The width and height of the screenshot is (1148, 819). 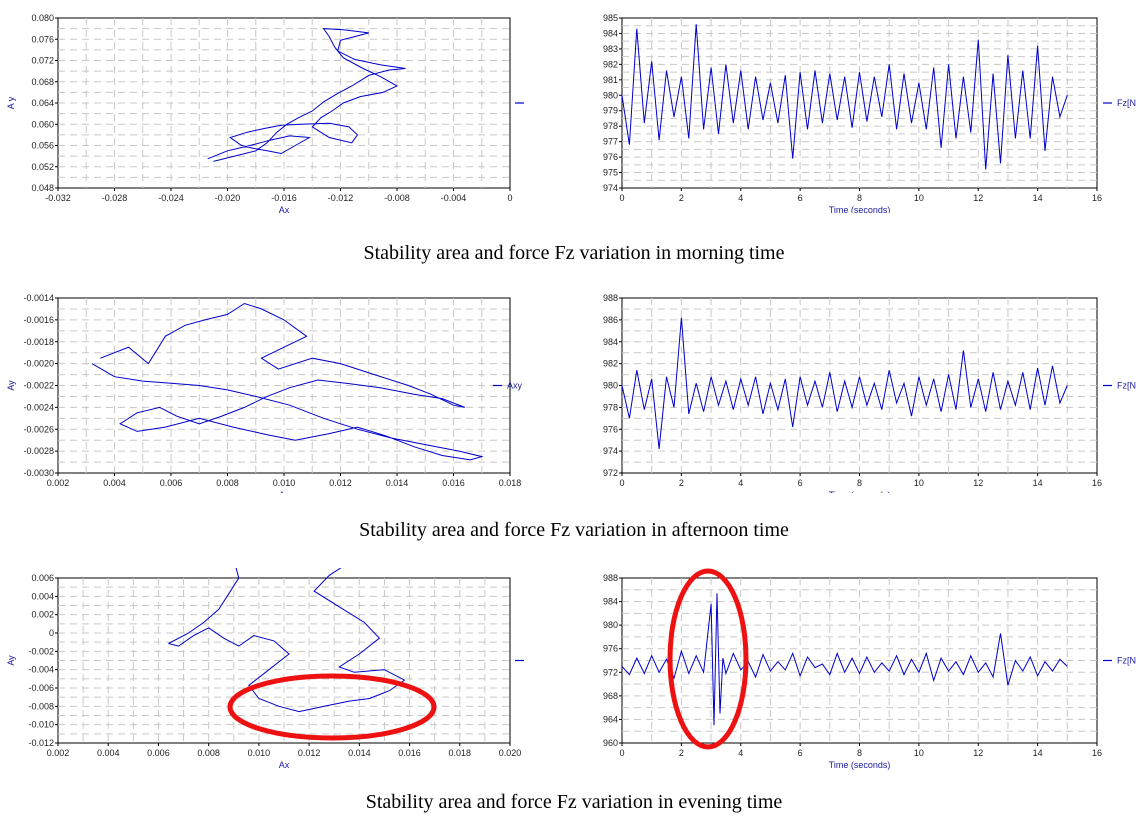 What do you see at coordinates (919, 483) in the screenshot?
I see `x-tick-label: 10` at bounding box center [919, 483].